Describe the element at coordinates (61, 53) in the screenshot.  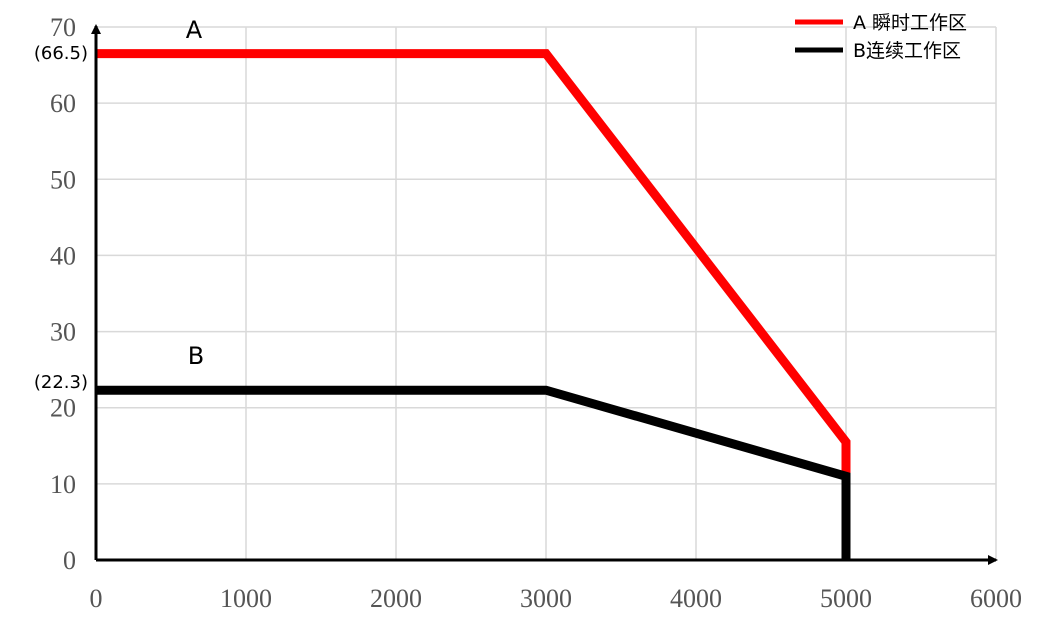
I see `annotation: (66.5)` at that location.